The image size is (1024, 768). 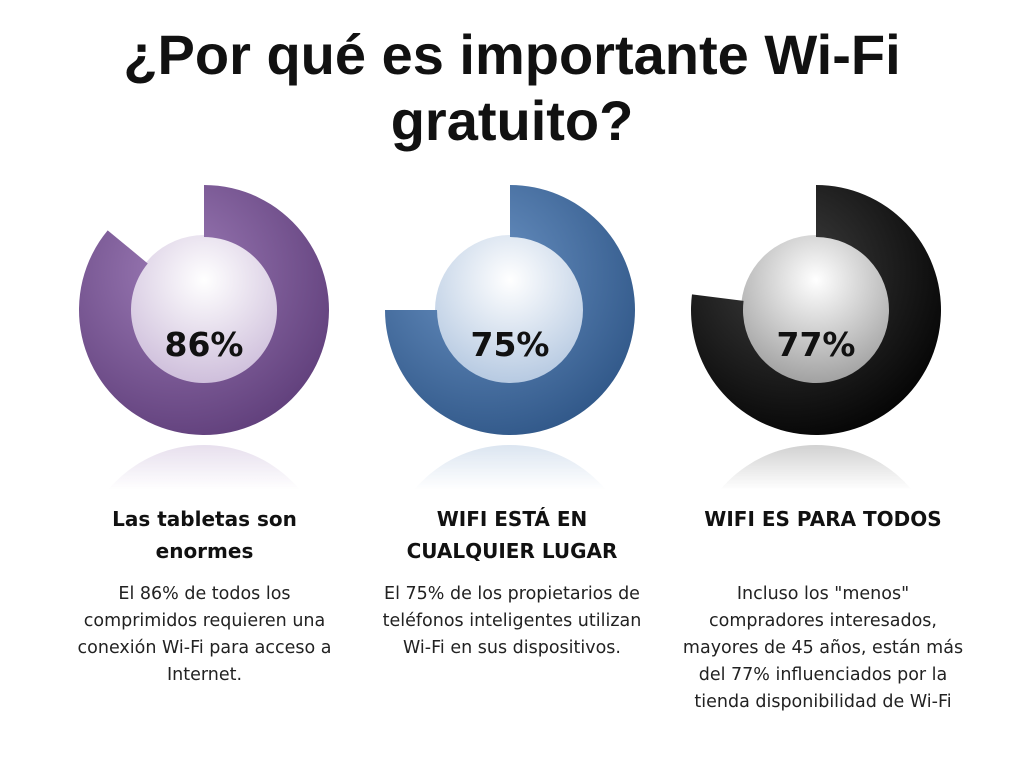 I want to click on column-heading: WIFI ESTÁ EN CUALQUIER LUGAR, so click(x=512, y=535).